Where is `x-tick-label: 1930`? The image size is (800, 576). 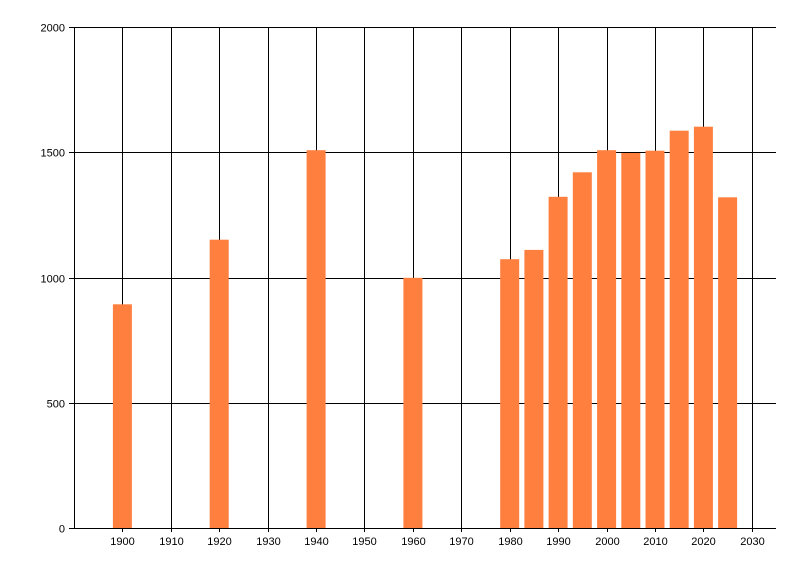
x-tick-label: 1930 is located at coordinates (268, 542).